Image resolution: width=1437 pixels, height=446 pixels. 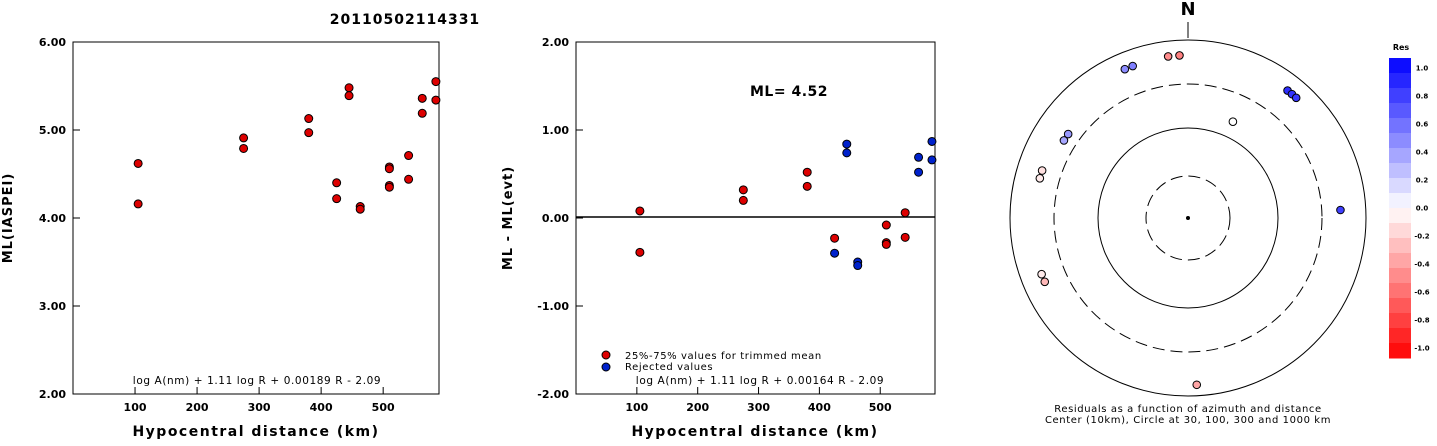 What do you see at coordinates (555, 130) in the screenshot?
I see `residual-ytick-label: 1.00` at bounding box center [555, 130].